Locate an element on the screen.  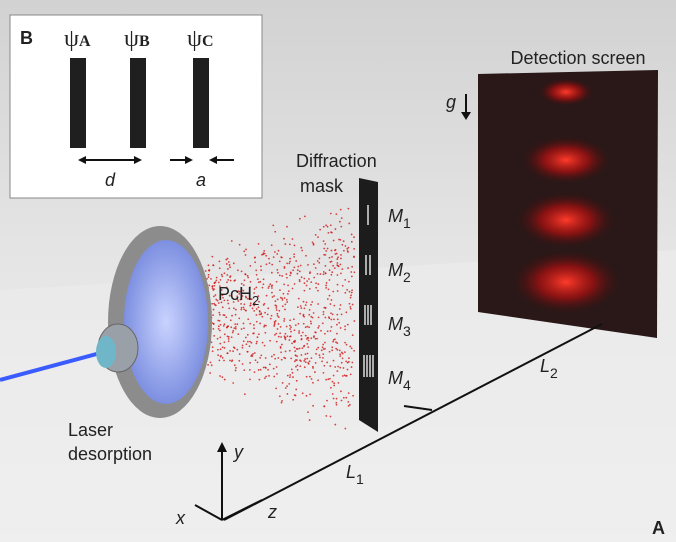
distance-label: L1 is located at coordinates (355, 474).